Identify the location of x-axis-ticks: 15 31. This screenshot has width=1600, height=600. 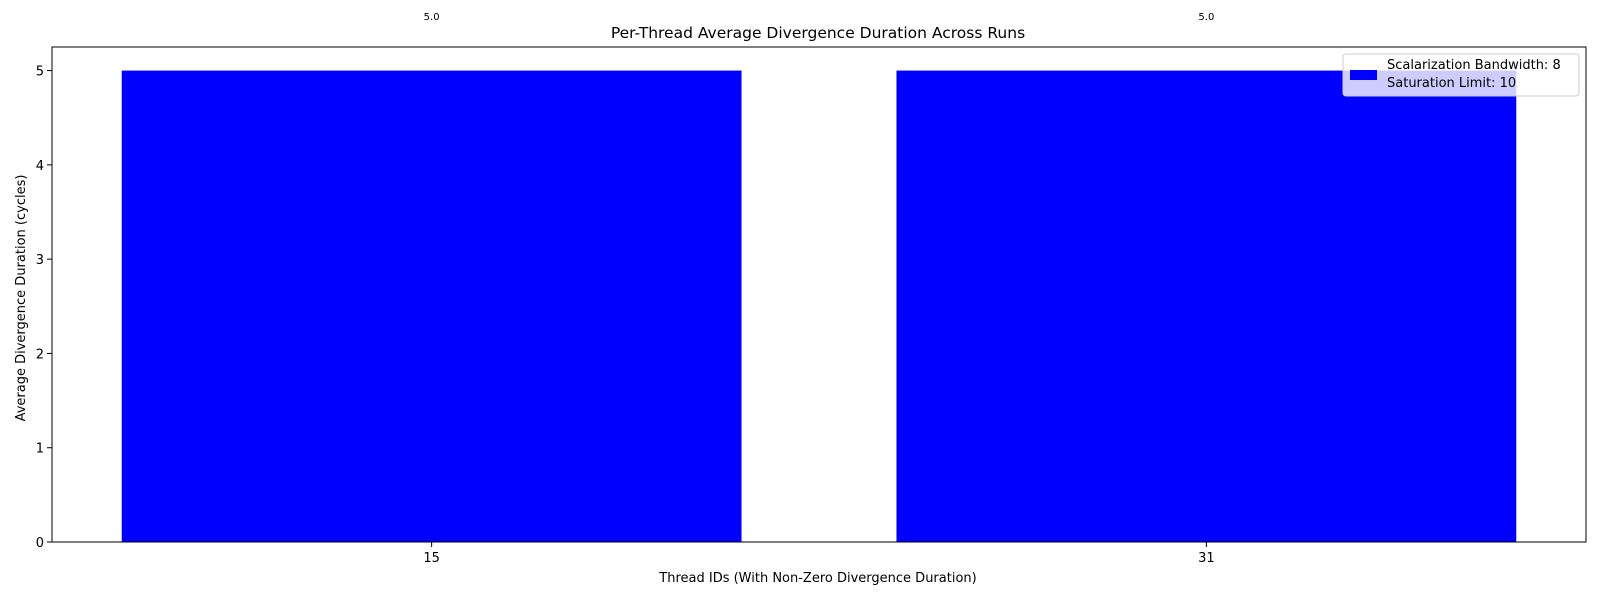
(819, 554).